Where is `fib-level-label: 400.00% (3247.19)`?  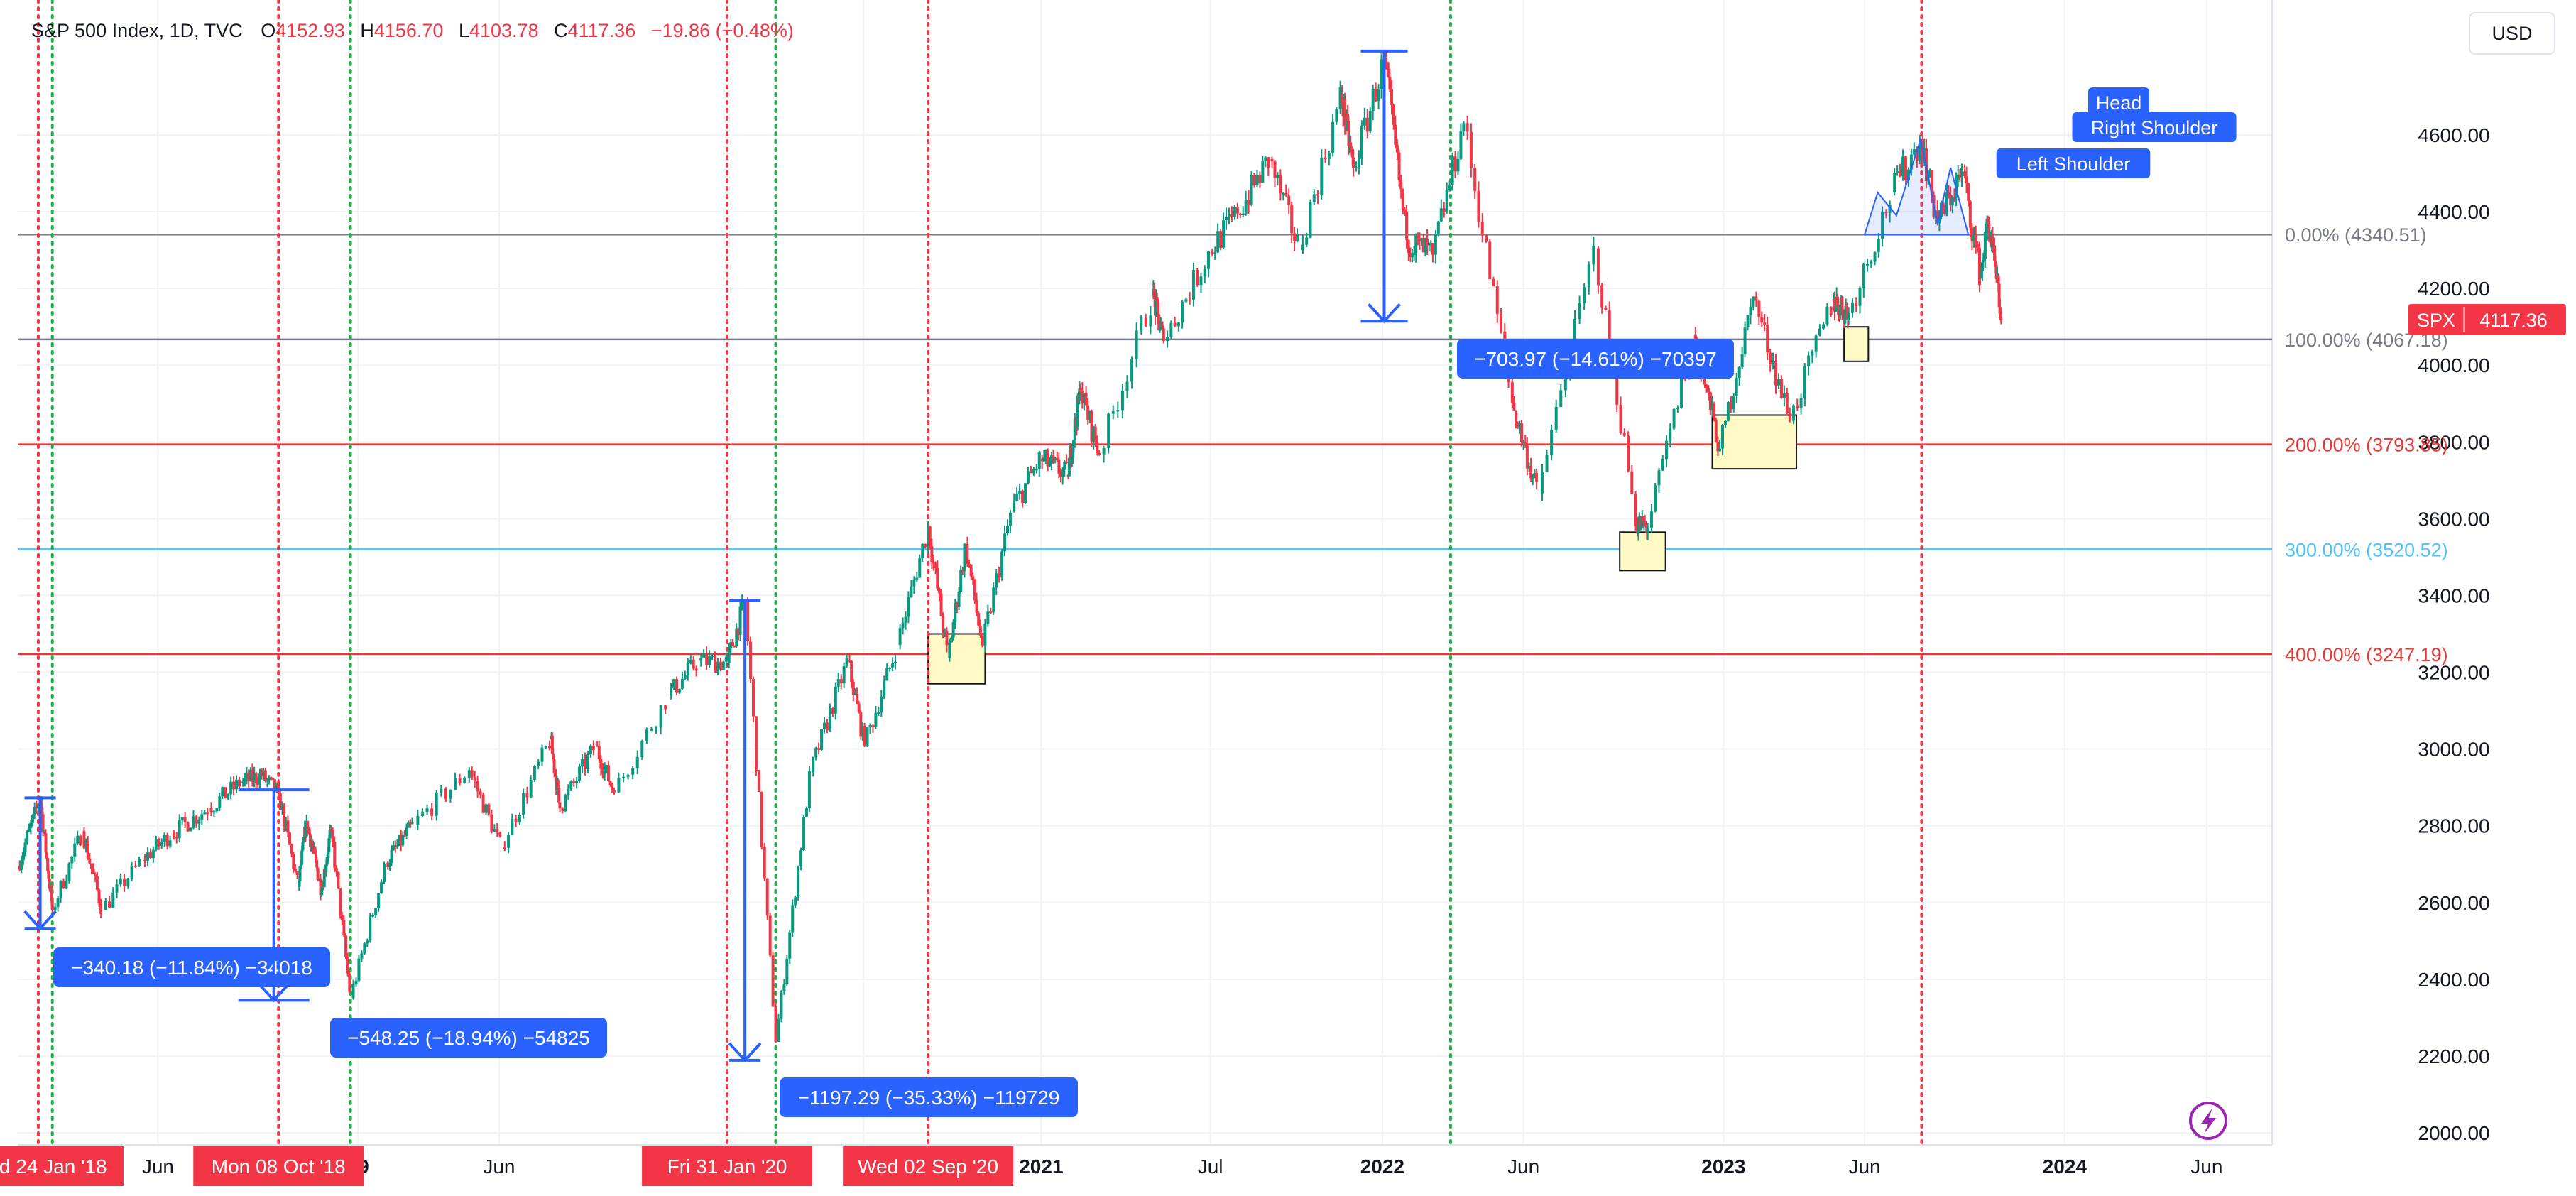 fib-level-label: 400.00% (3247.19) is located at coordinates (2366, 654).